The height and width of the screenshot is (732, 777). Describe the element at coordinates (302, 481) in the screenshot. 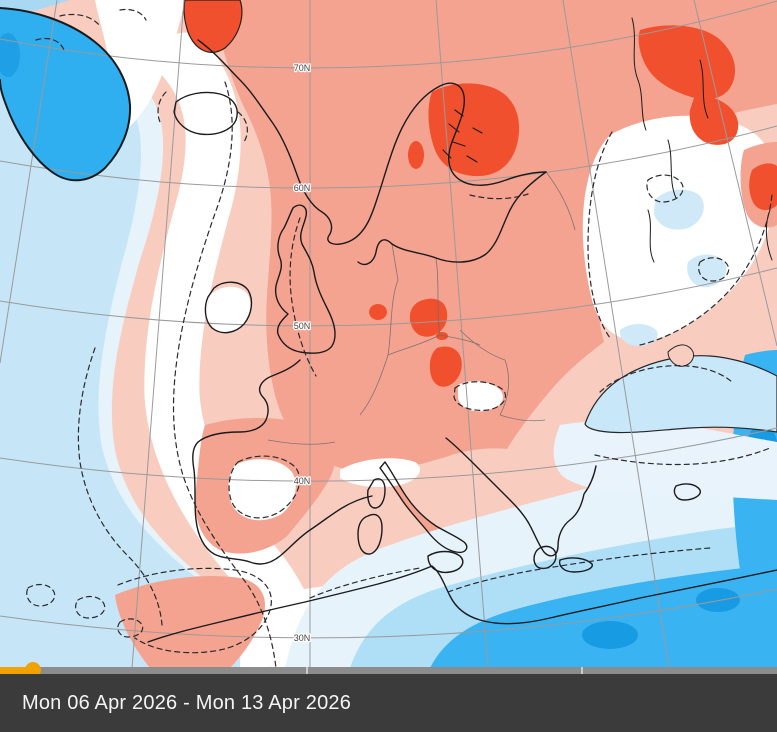

I see `latitude-label-40n: 40N` at that location.